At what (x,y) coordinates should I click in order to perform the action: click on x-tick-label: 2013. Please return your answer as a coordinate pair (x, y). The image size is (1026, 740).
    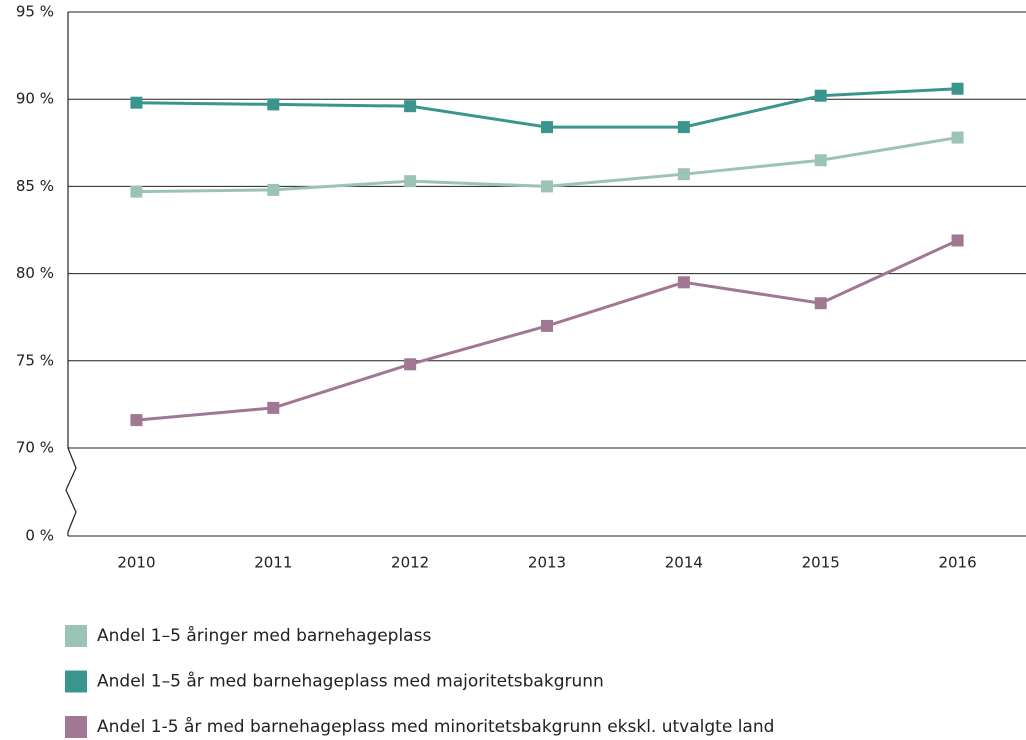
    Looking at the image, I should click on (547, 563).